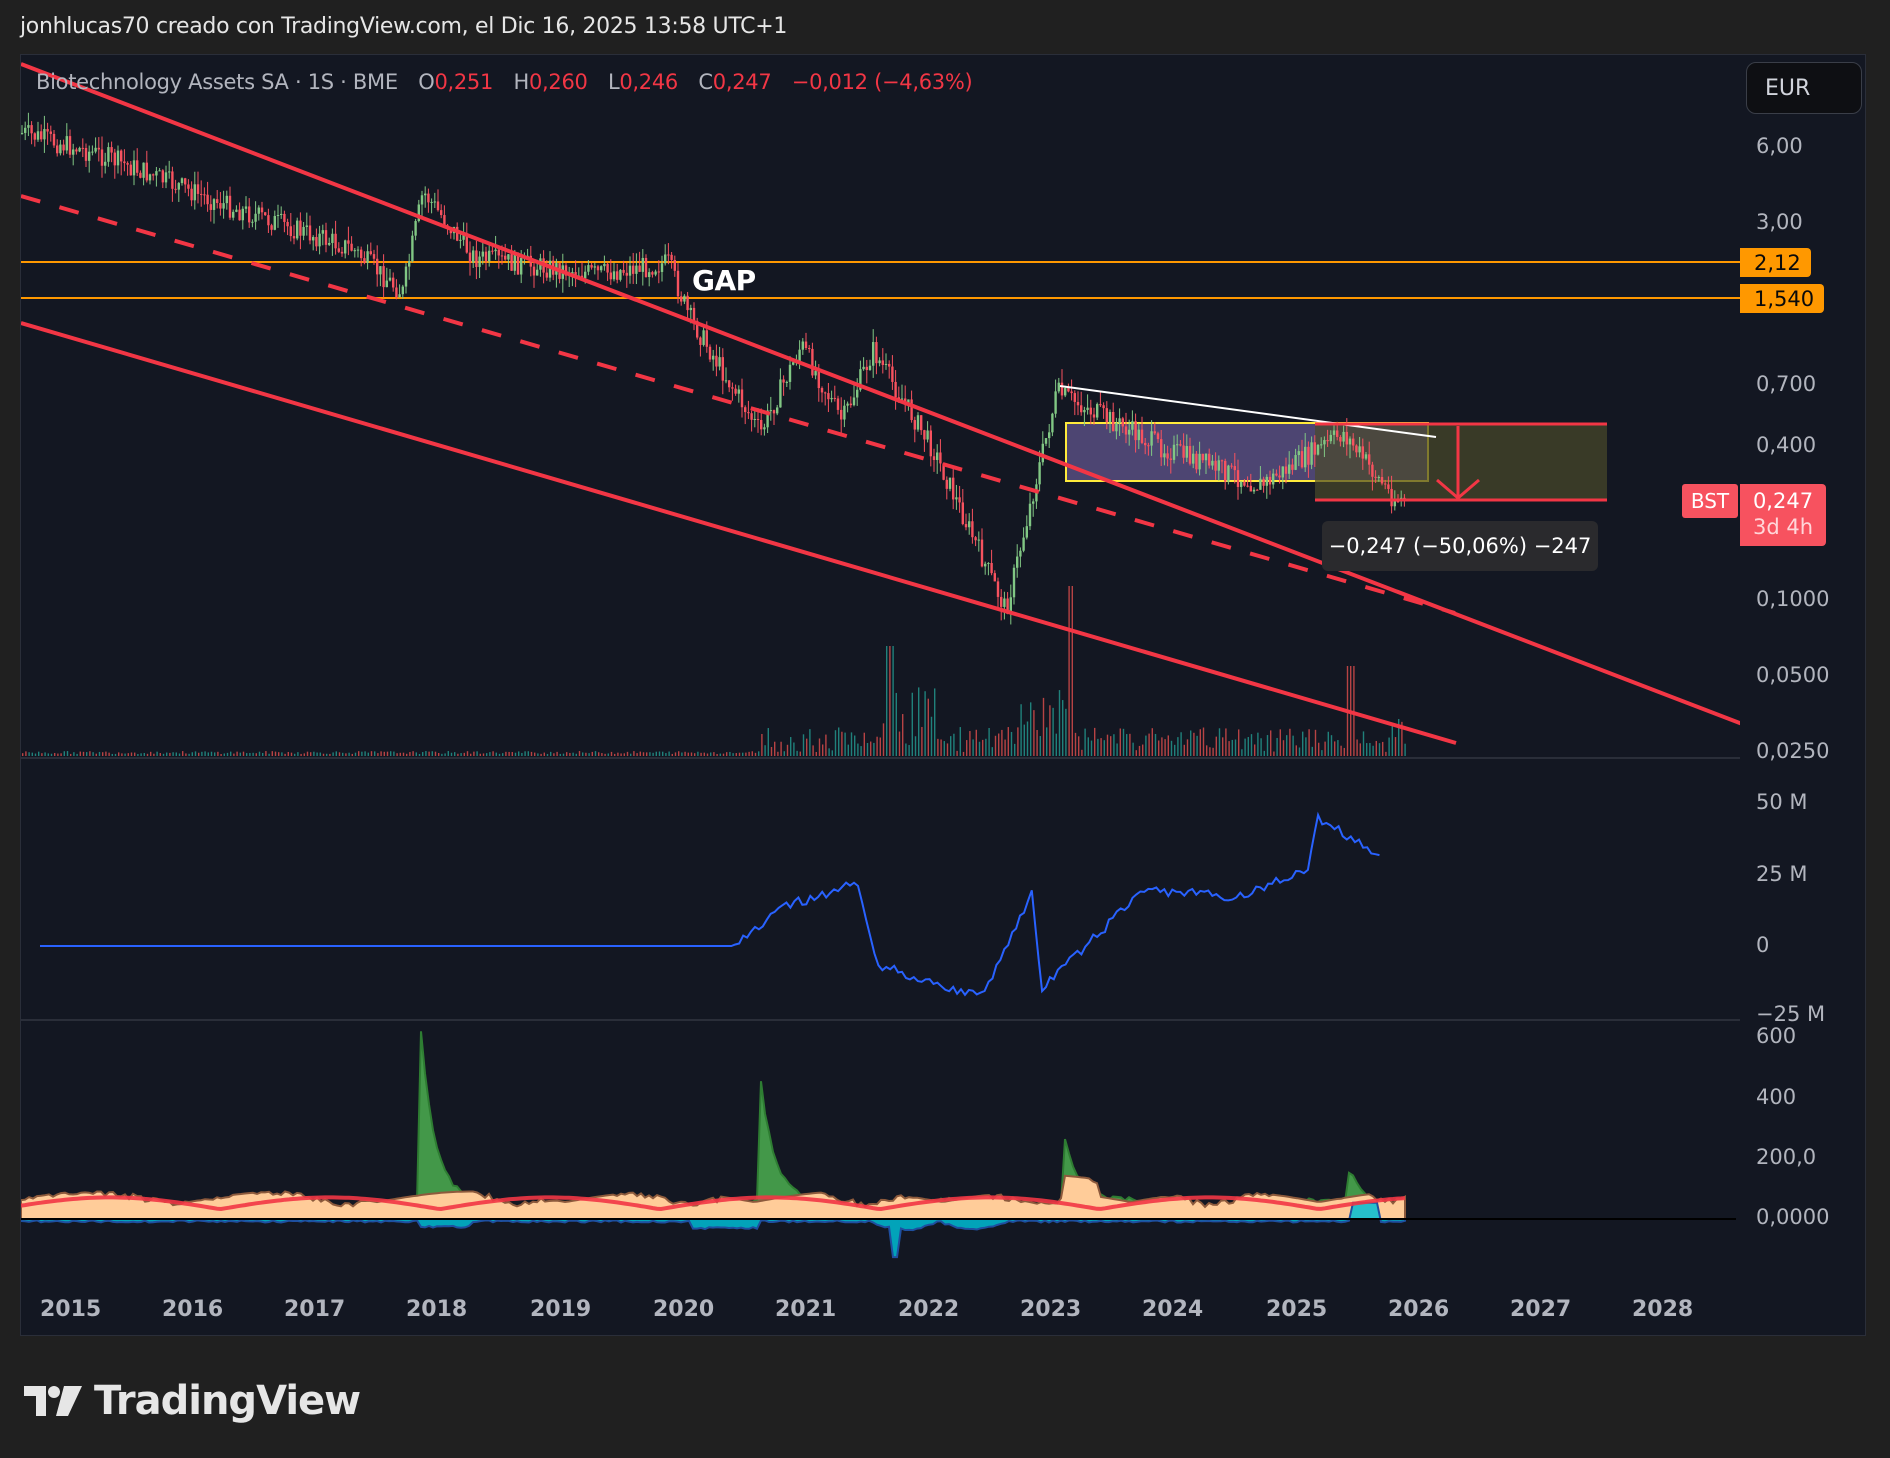  I want to click on close-value: 0,247, so click(742, 82).